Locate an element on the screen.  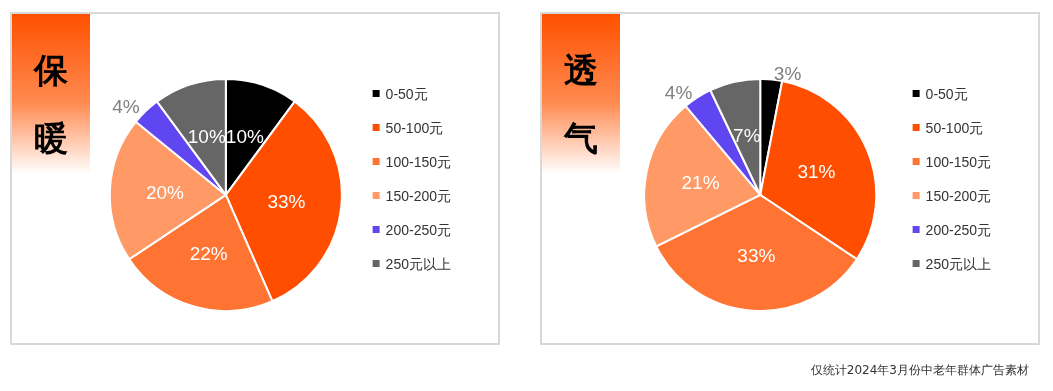
data-label: 3% is located at coordinates (787, 73).